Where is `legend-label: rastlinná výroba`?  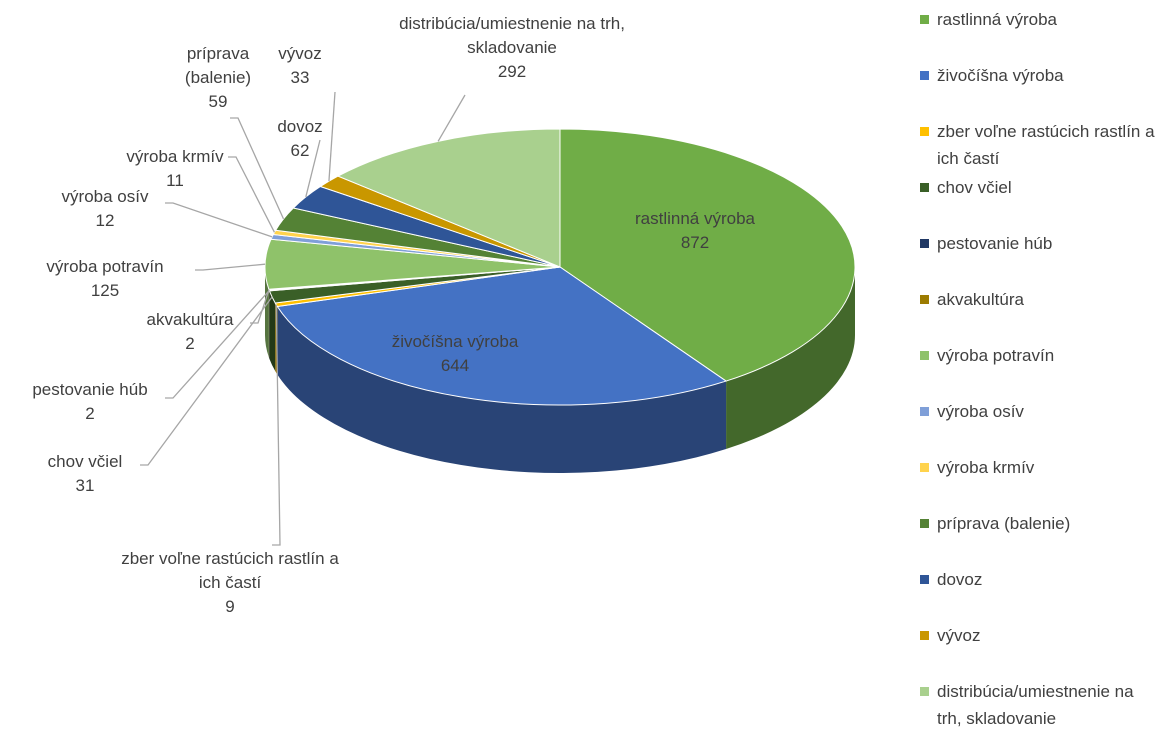
legend-label: rastlinná výroba is located at coordinates (997, 19).